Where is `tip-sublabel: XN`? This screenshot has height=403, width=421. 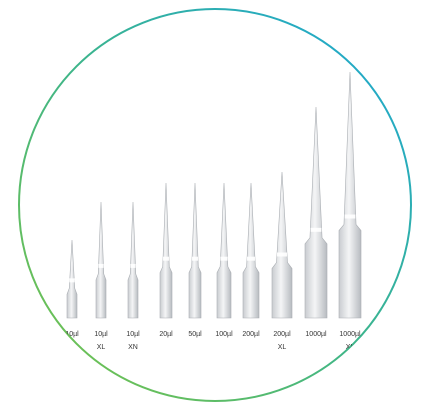
tip-sublabel: XN is located at coordinates (133, 347).